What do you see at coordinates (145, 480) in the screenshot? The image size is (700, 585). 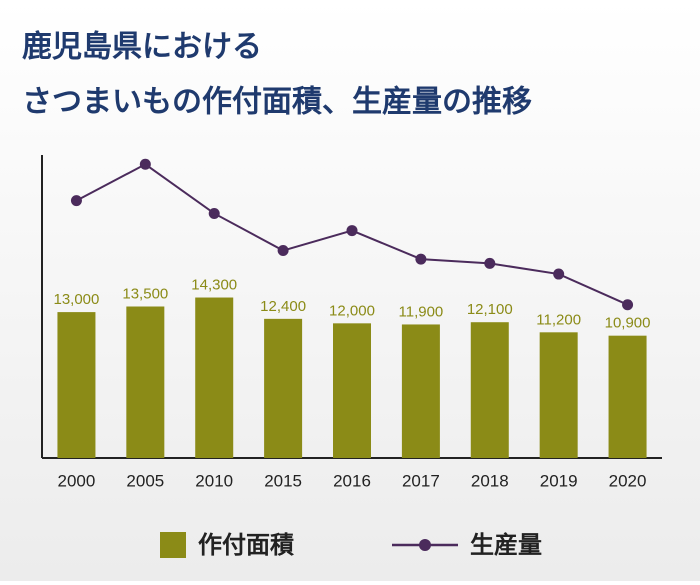 I see `x-tick-label: 2005` at bounding box center [145, 480].